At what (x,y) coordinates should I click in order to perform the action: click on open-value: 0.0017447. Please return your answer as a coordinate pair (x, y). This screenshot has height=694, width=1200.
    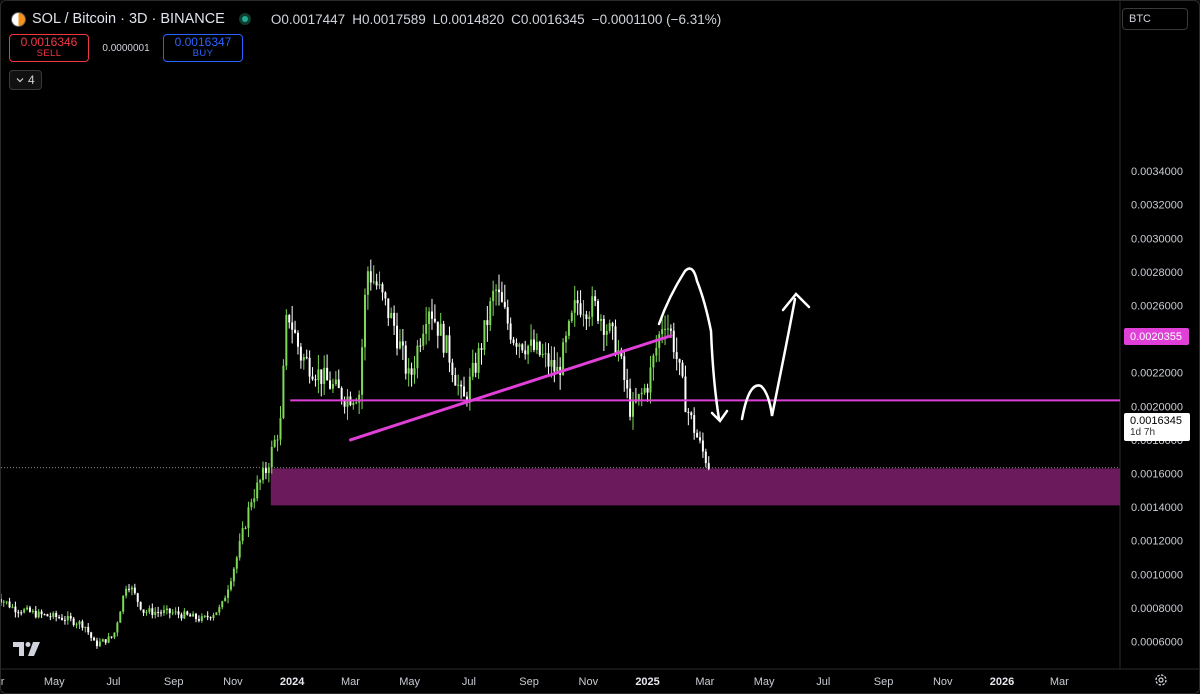
    Looking at the image, I should click on (313, 19).